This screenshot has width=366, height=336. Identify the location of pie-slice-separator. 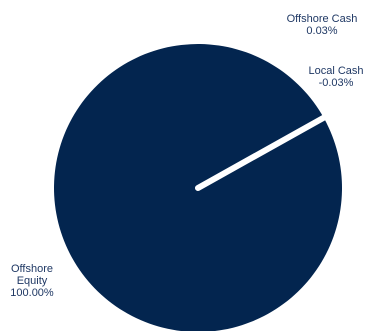
(262, 152).